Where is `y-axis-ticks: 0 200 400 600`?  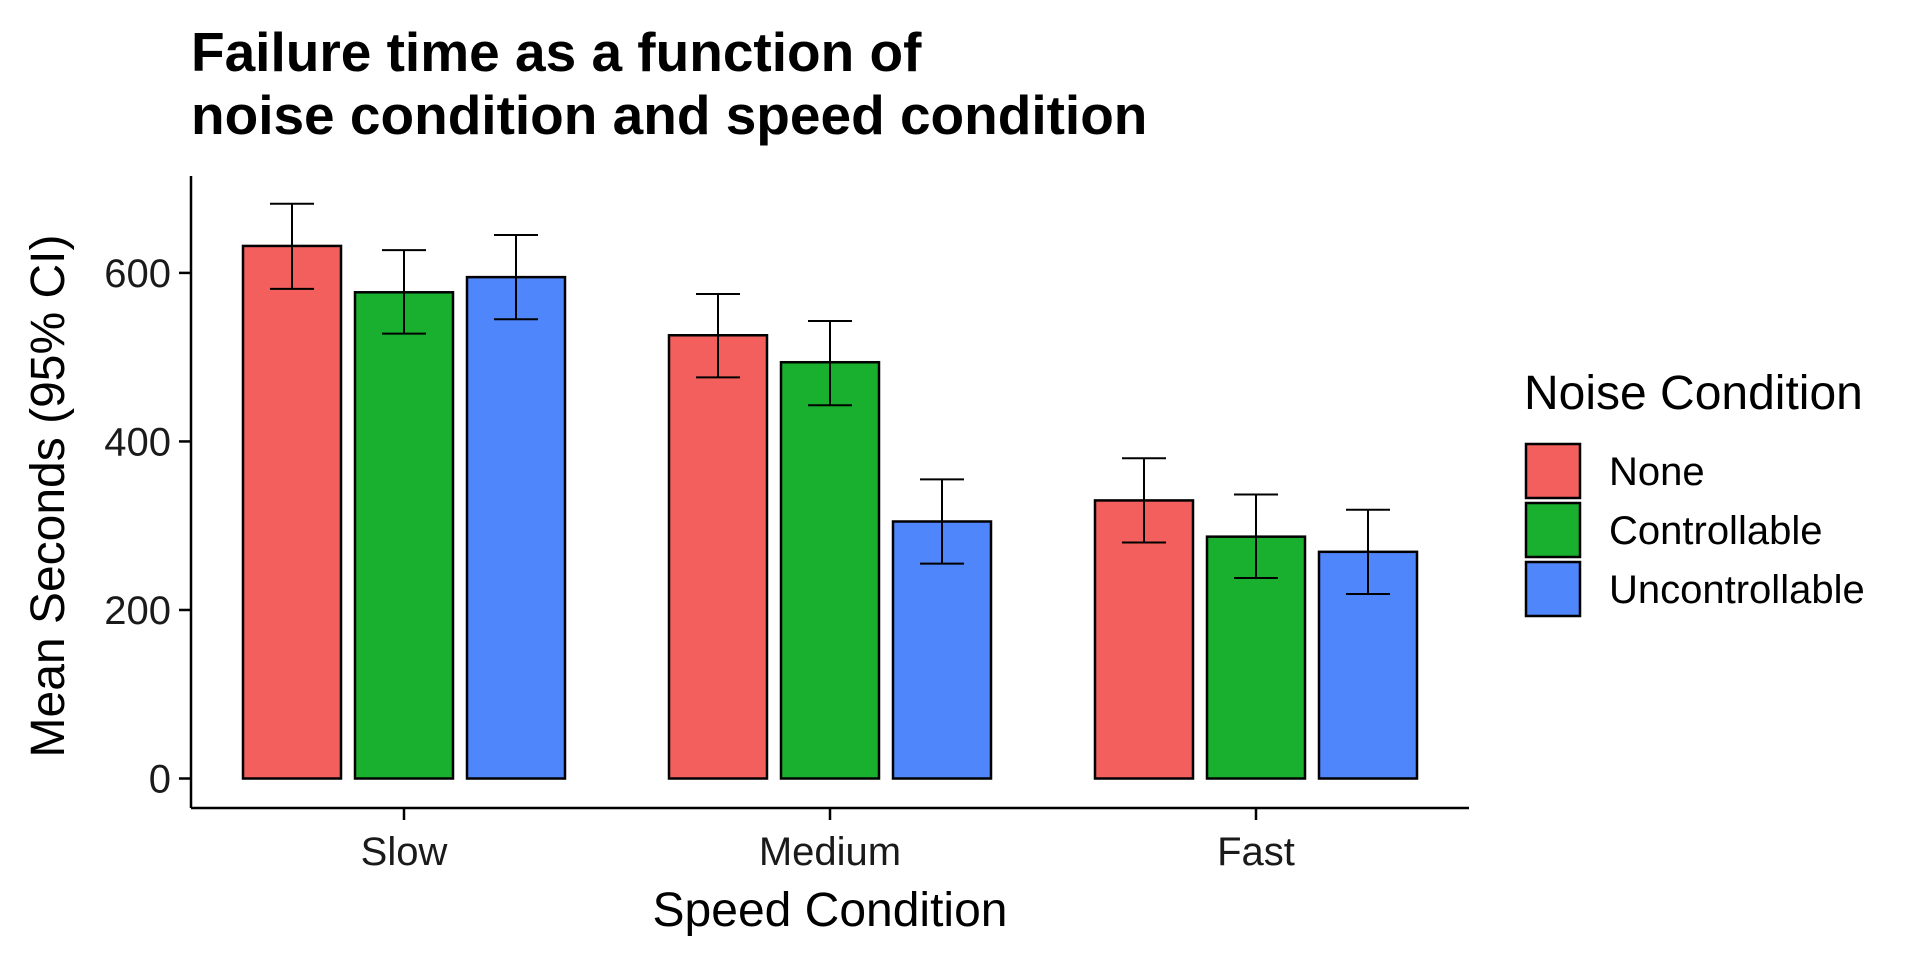
y-axis-ticks: 0 200 400 600 is located at coordinates (147, 527).